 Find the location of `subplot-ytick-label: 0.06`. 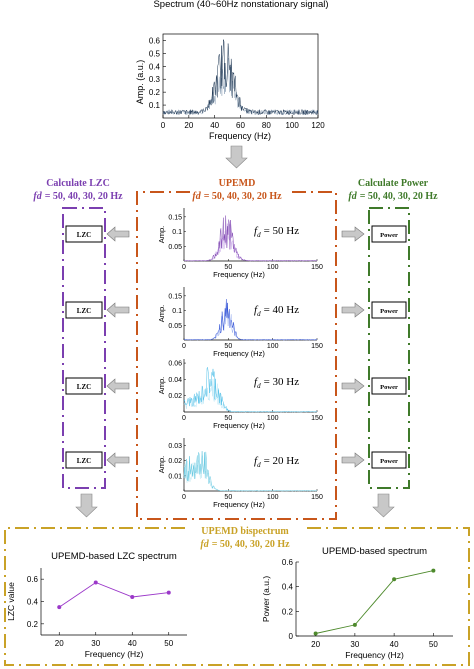

subplot-ytick-label: 0.06 is located at coordinates (175, 364).